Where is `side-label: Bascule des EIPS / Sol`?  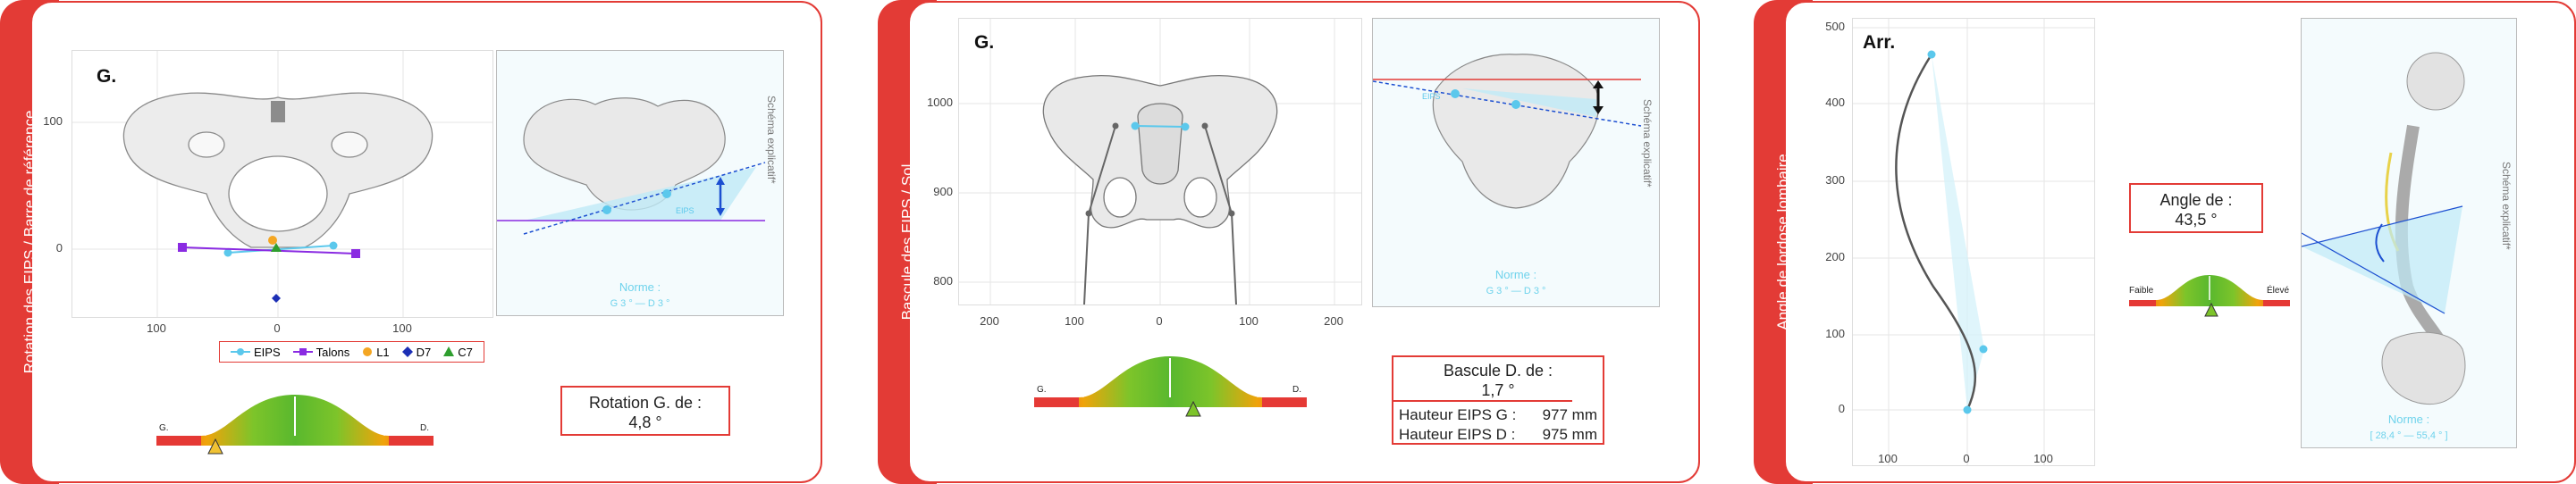
side-label: Bascule des EIPS / Sol is located at coordinates (907, 242).